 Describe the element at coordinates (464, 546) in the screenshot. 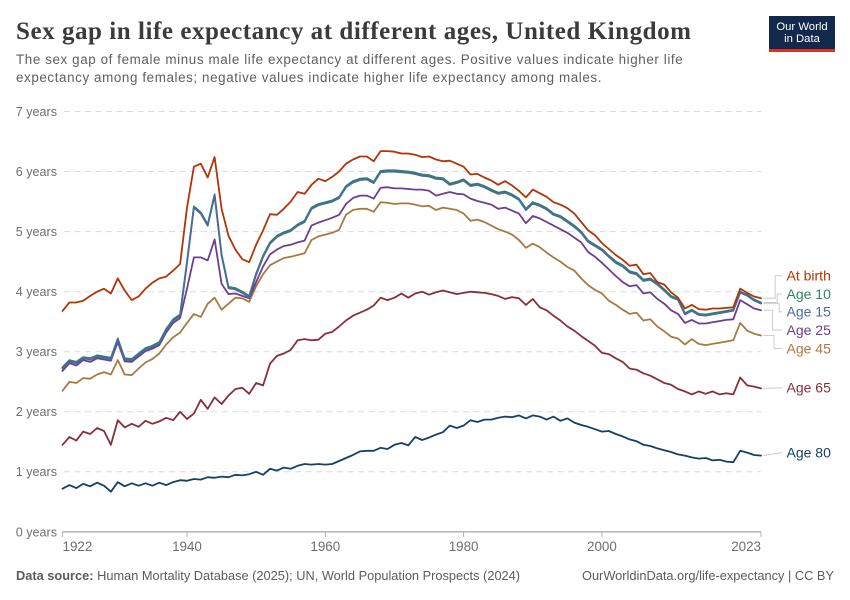

I see `svg-text: 1980` at that location.